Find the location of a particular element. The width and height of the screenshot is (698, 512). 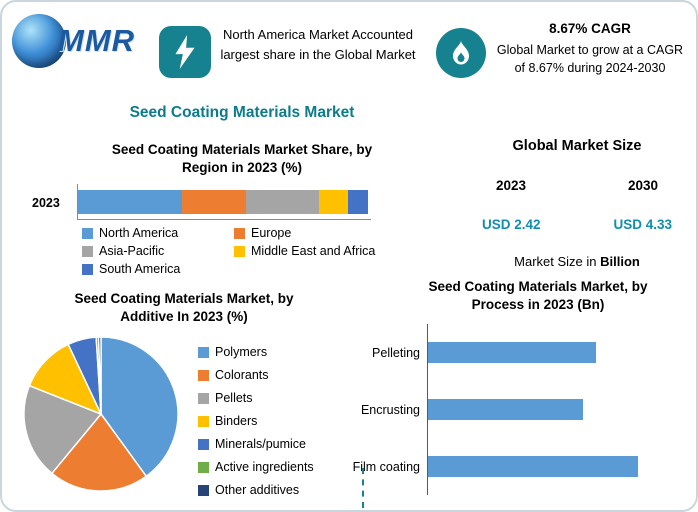

legend-label: Other additives is located at coordinates (257, 490).